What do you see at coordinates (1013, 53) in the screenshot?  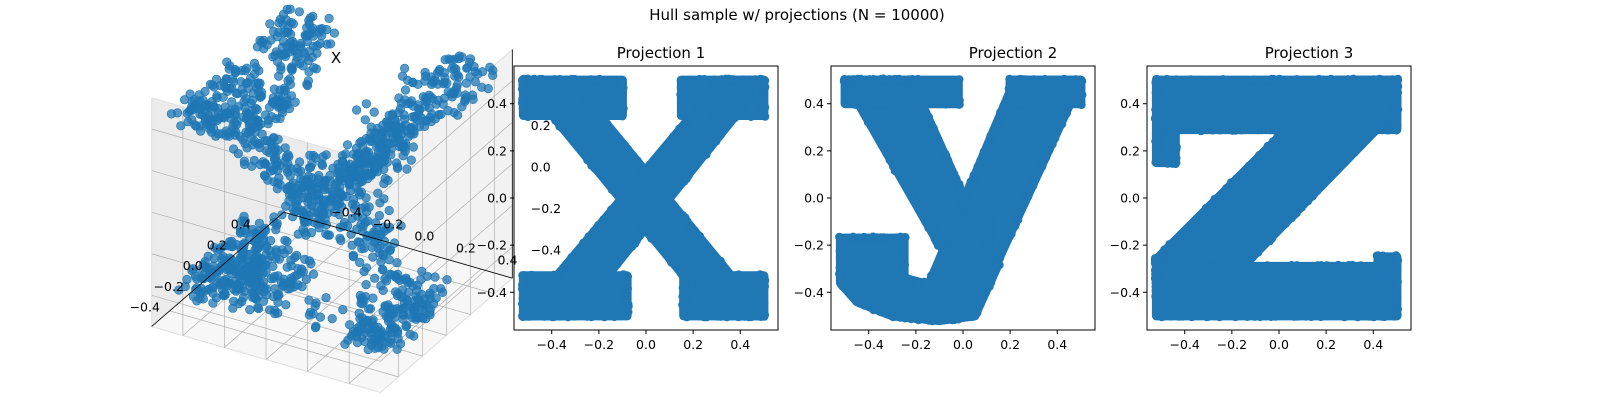 I see `axes-projection-2-title: Projection 2` at bounding box center [1013, 53].